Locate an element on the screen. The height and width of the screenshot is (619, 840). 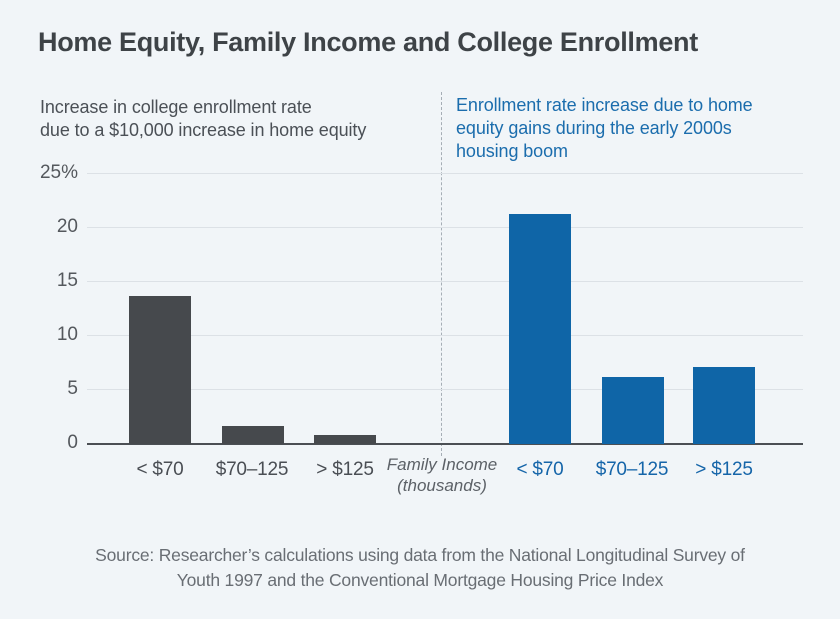
y-tick-0: 0 is located at coordinates (72, 442).